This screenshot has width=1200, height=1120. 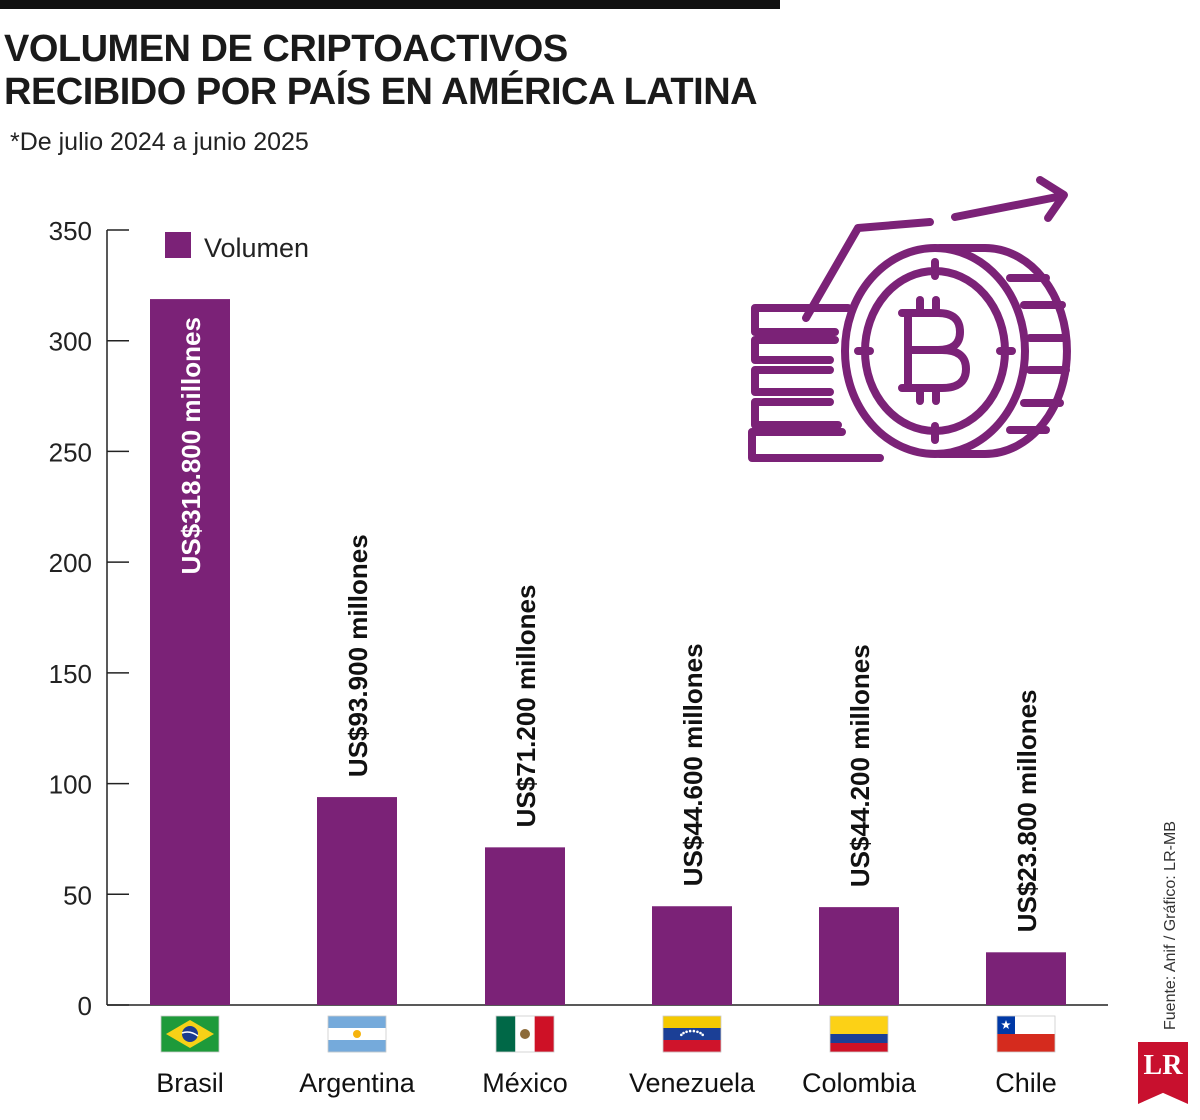 I want to click on y-tick-label: 200, so click(x=70, y=563).